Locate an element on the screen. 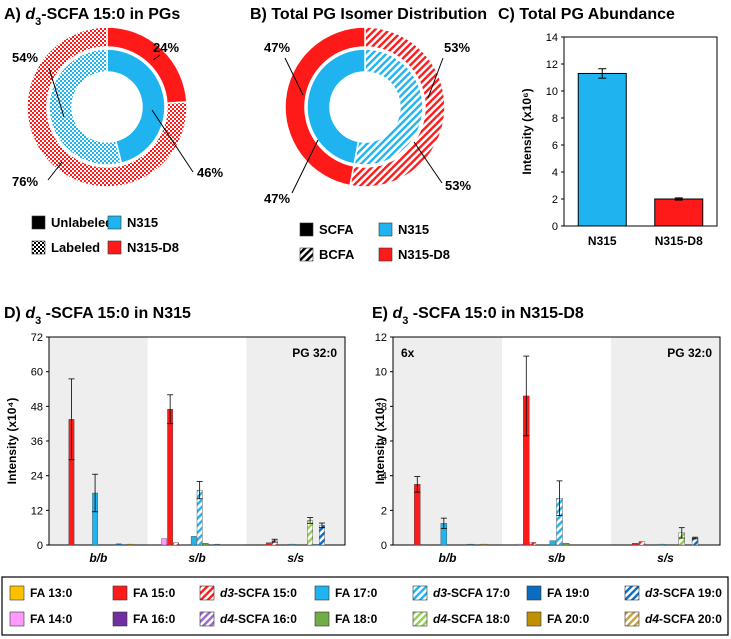 The height and width of the screenshot is (639, 731). y-tick-label: 72 is located at coordinates (37, 338).